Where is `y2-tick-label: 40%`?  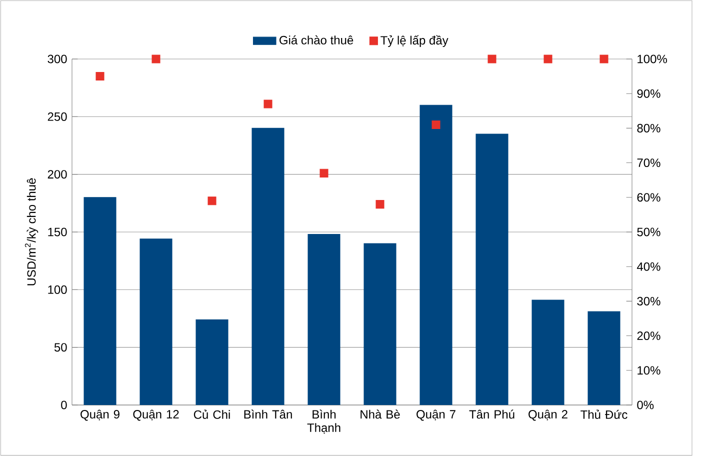 y2-tick-label: 40% is located at coordinates (648, 266).